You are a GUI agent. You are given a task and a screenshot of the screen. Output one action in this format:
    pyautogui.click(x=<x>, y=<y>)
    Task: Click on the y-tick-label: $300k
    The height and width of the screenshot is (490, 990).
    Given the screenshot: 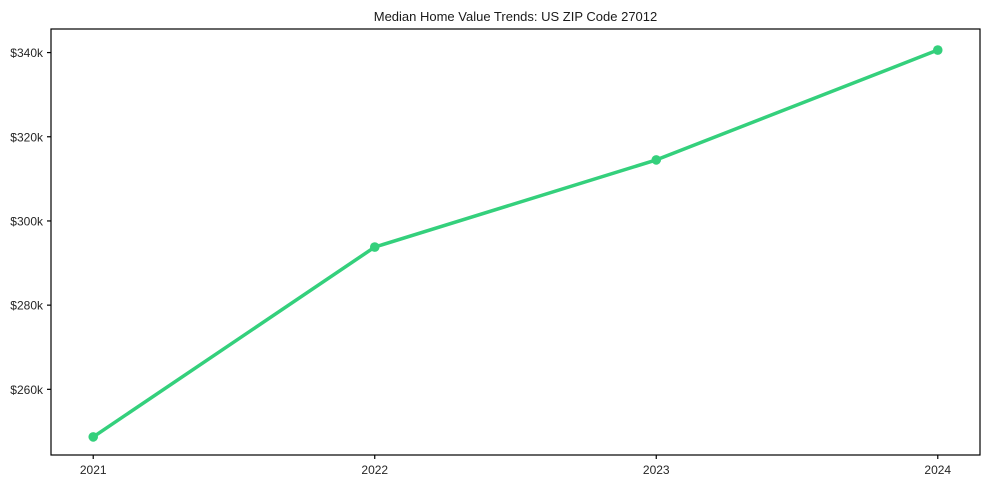 What is the action you would take?
    pyautogui.click(x=27, y=221)
    